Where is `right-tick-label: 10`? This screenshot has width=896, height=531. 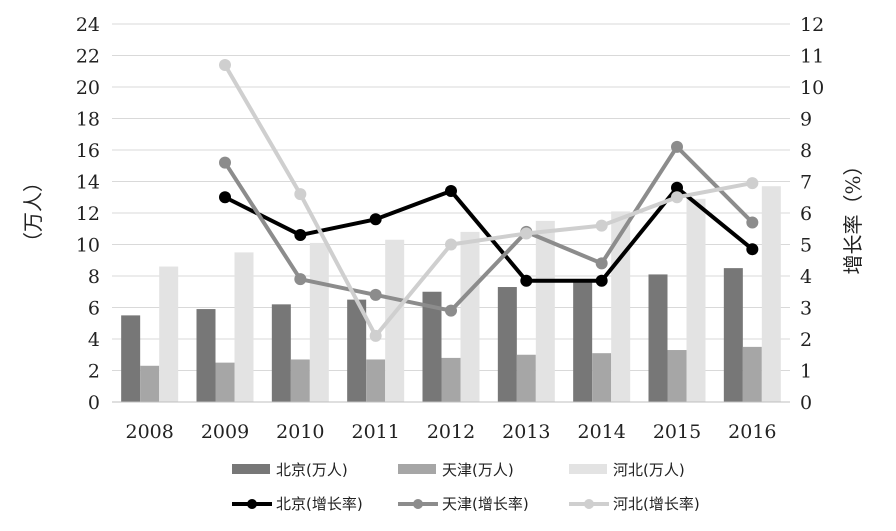
right-tick-label: 10 is located at coordinates (812, 88).